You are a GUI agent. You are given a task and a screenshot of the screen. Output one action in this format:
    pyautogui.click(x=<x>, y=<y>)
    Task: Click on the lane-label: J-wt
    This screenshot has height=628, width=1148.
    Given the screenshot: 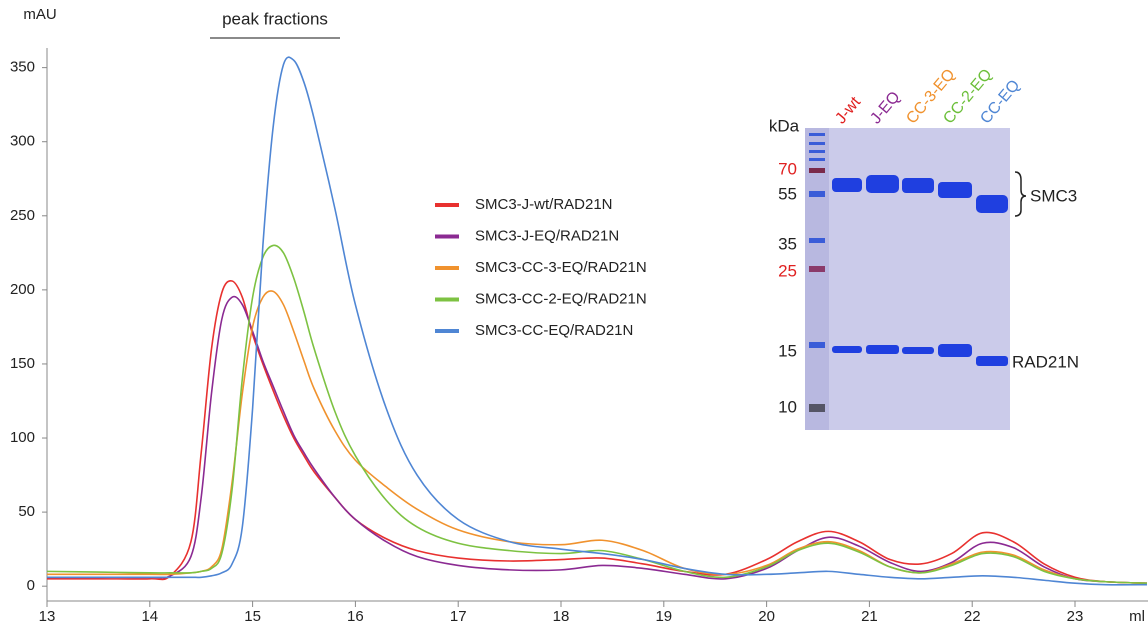 What is the action you would take?
    pyautogui.click(x=848, y=110)
    